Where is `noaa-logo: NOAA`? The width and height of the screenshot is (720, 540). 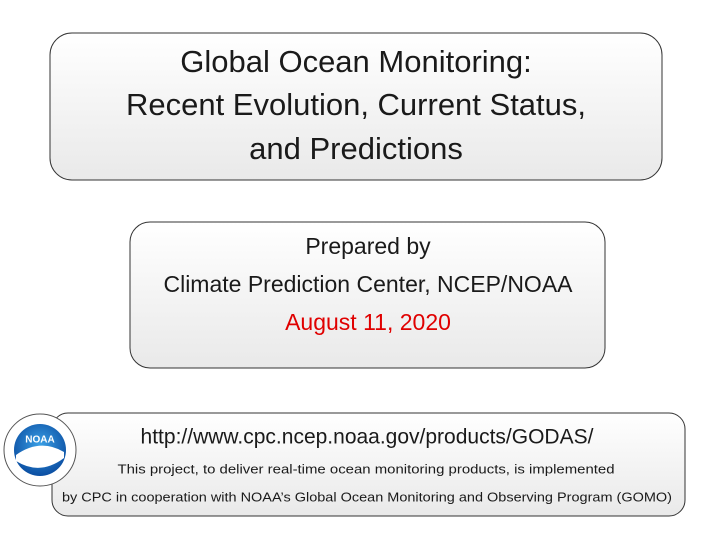
noaa-logo: NOAA is located at coordinates (40, 450).